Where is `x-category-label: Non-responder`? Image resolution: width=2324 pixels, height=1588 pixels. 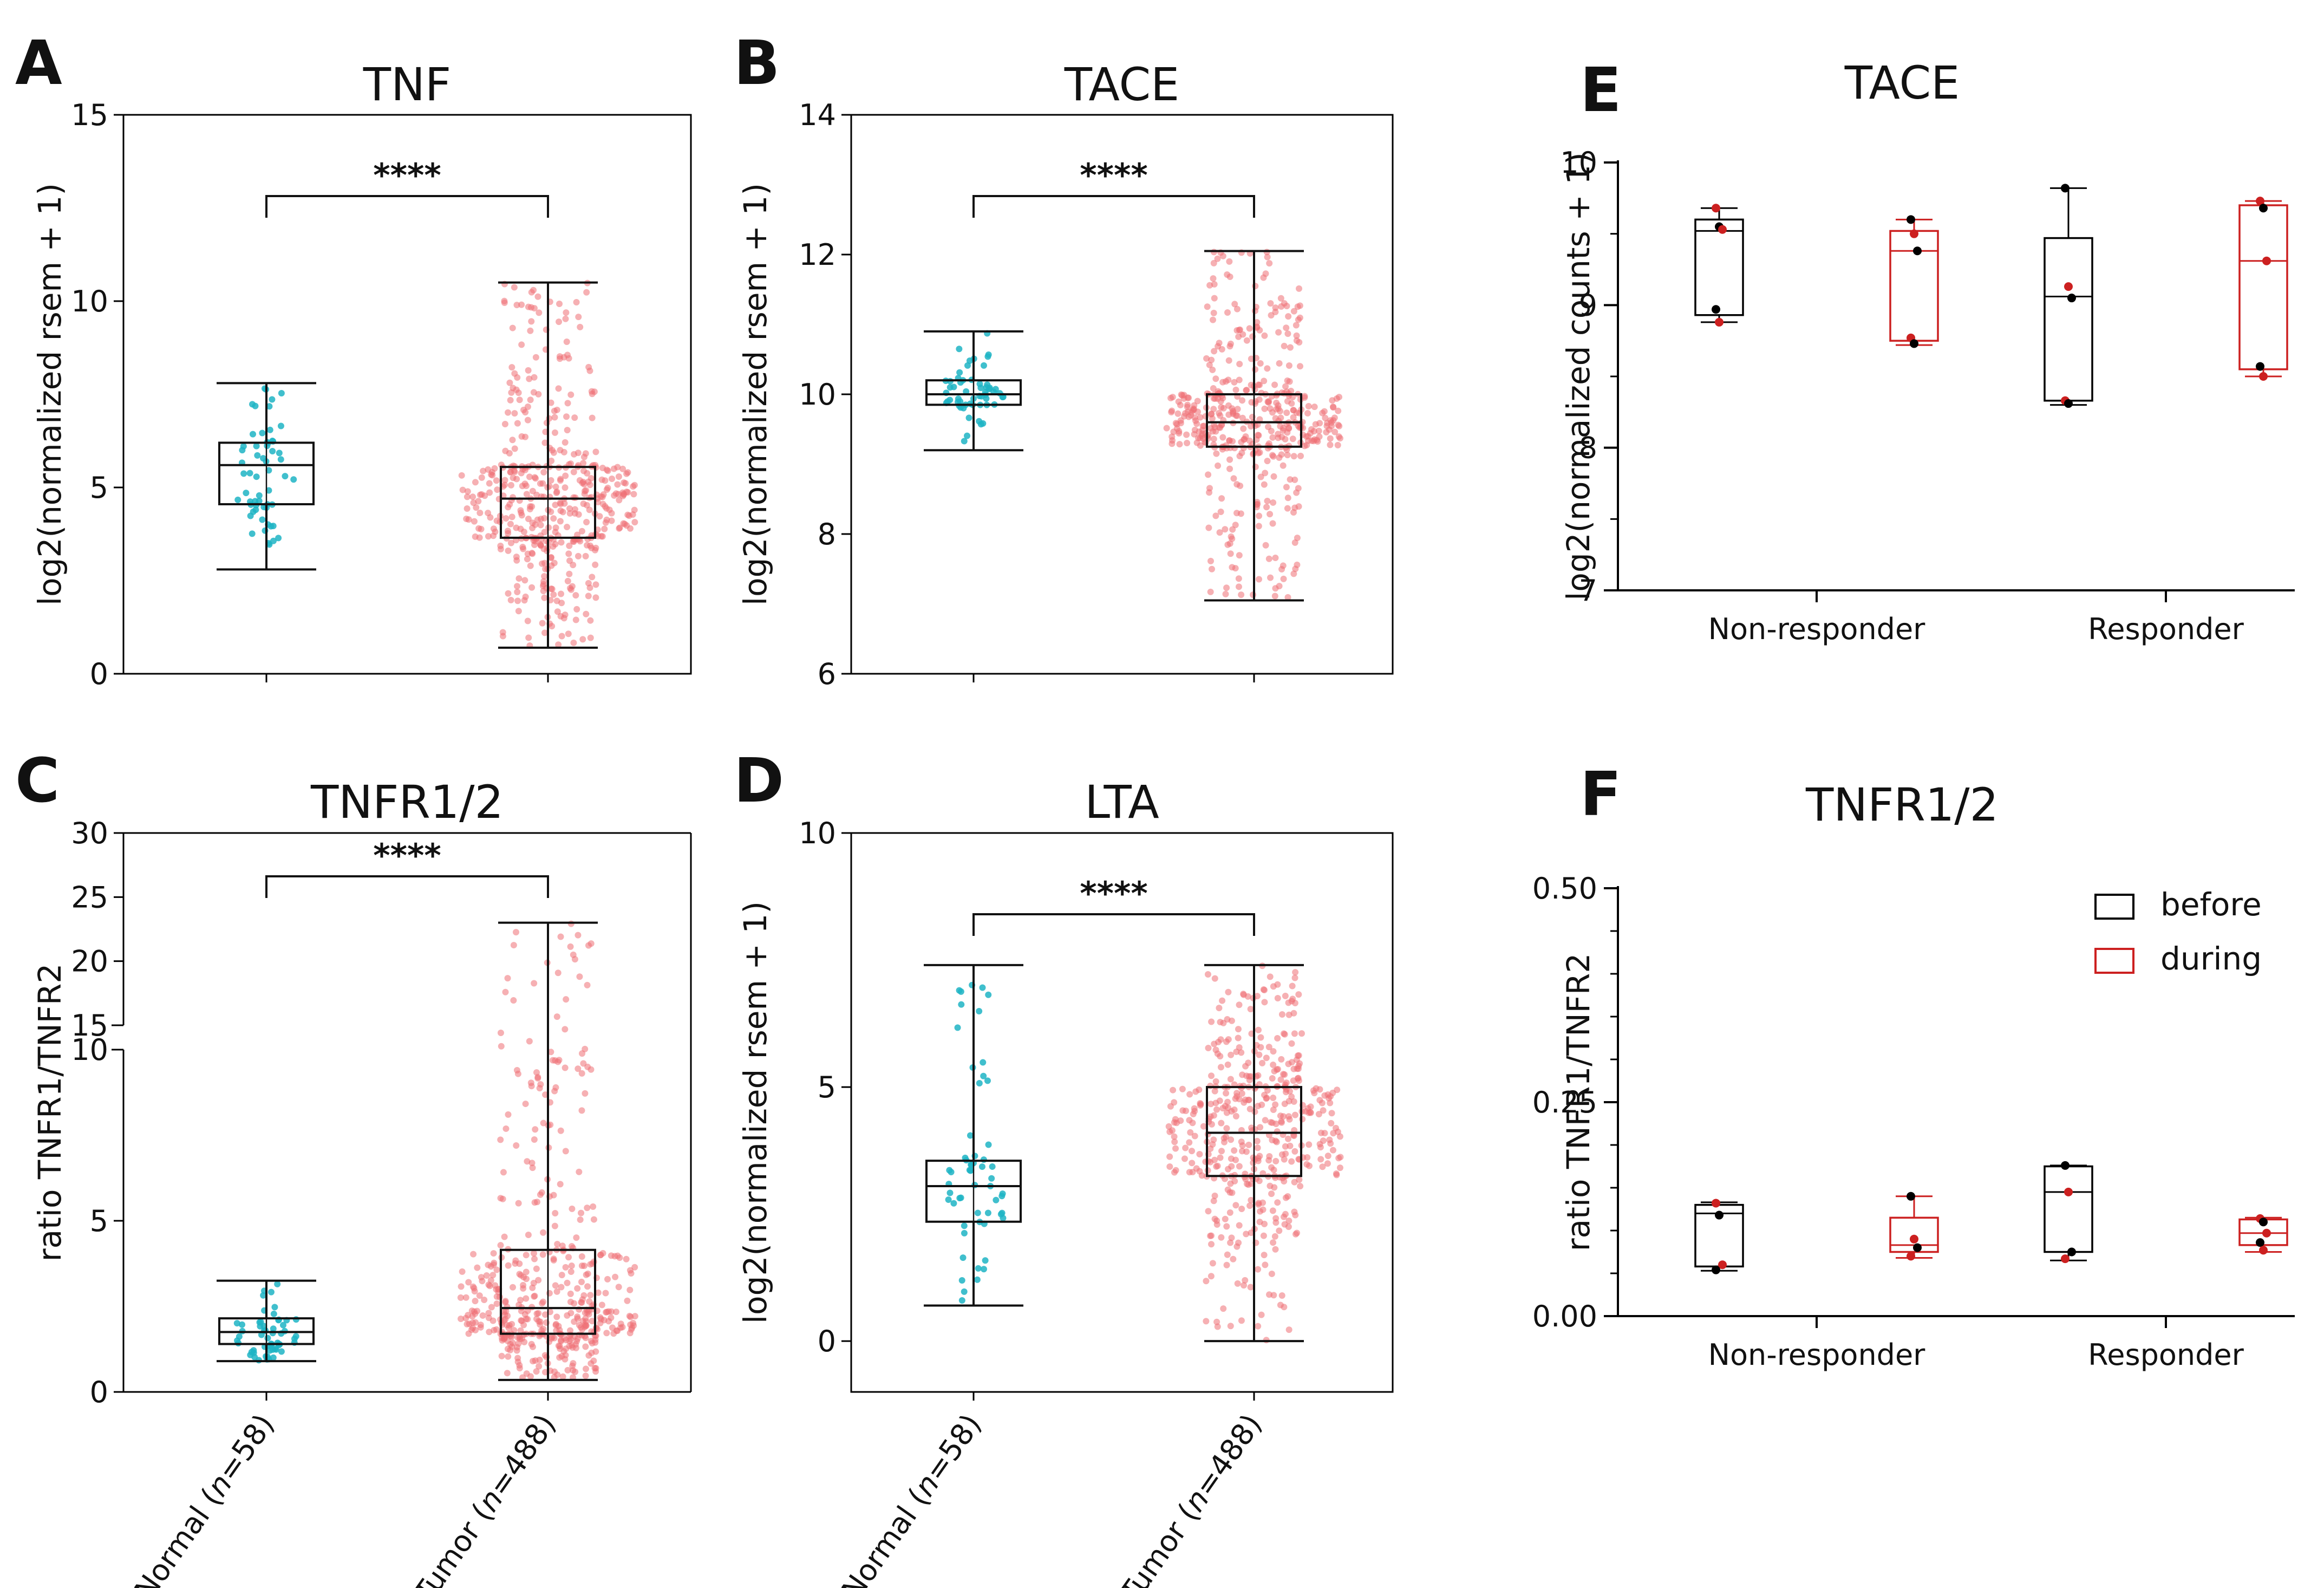
x-category-label: Non-responder is located at coordinates (1817, 1355).